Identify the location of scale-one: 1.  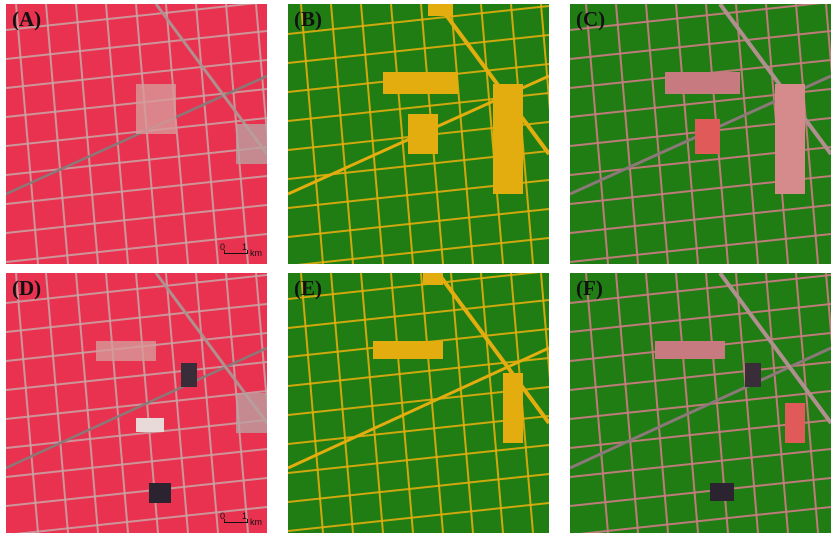
(245, 247).